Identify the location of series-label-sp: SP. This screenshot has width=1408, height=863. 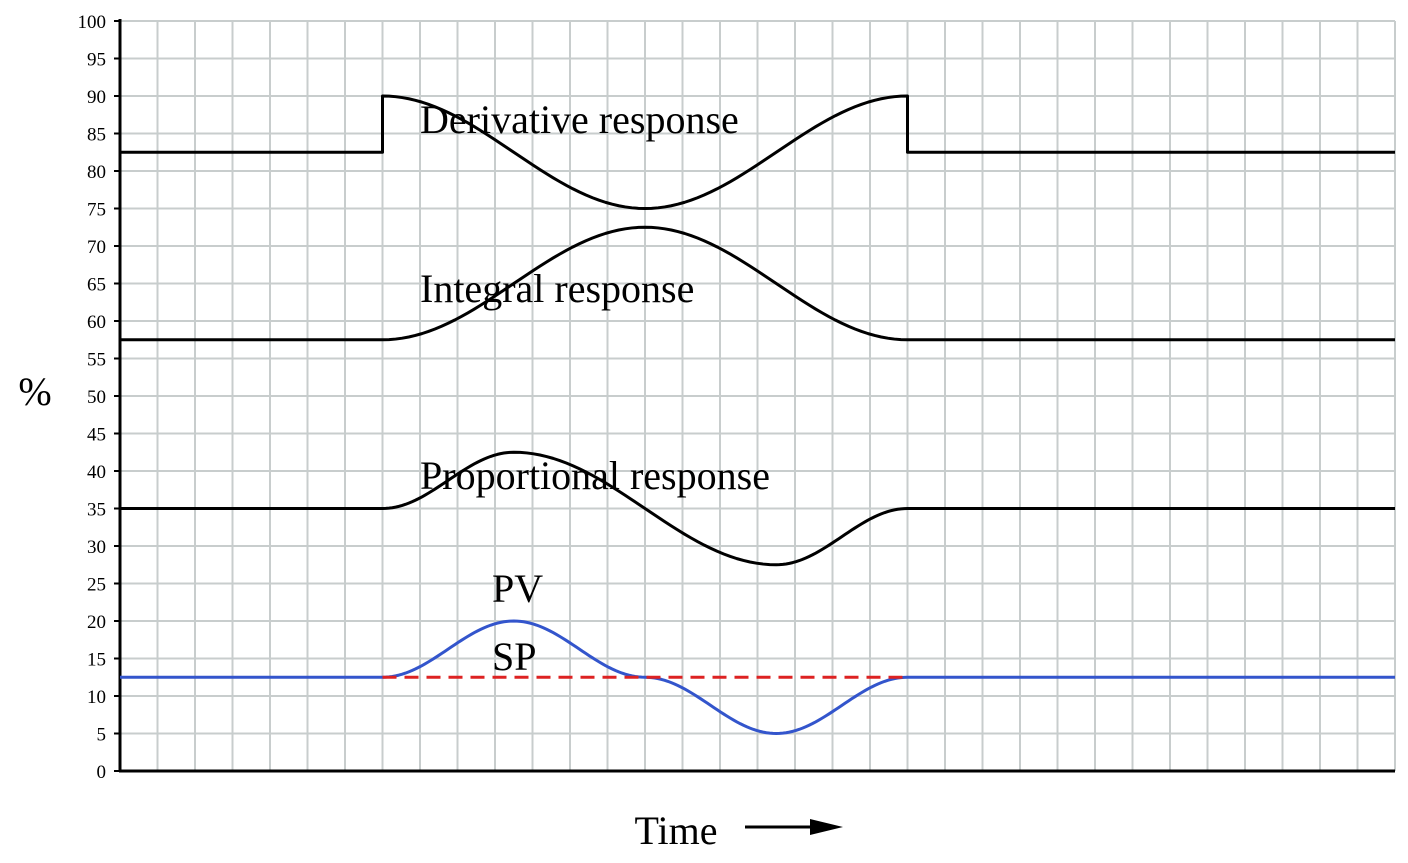
(514, 656).